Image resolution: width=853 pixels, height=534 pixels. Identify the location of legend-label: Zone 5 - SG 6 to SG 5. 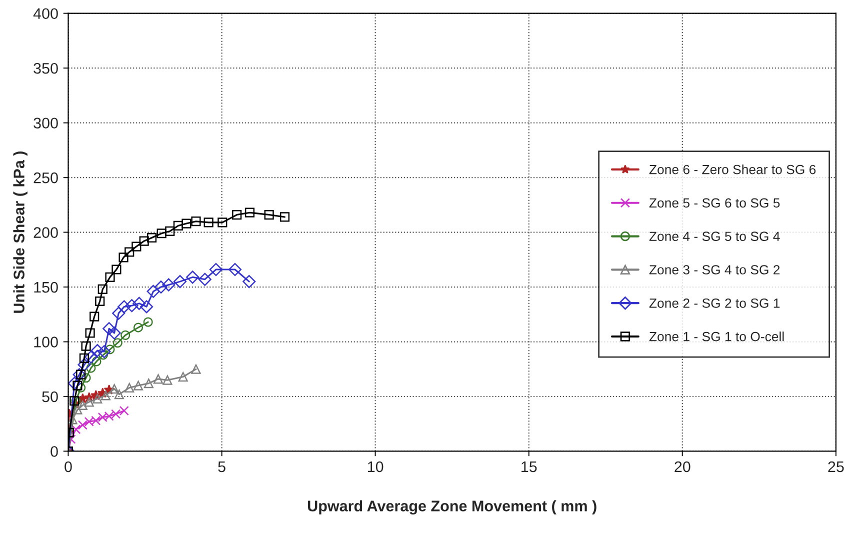
(714, 203).